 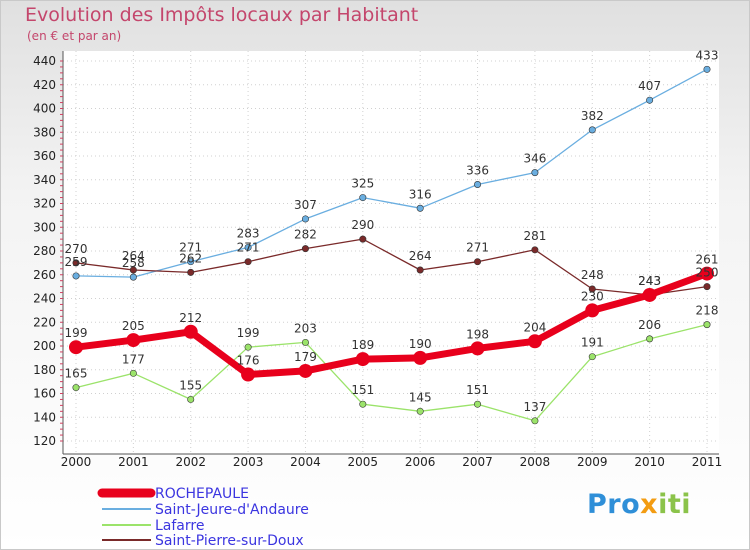 I want to click on data-label: 204, so click(x=534, y=327).